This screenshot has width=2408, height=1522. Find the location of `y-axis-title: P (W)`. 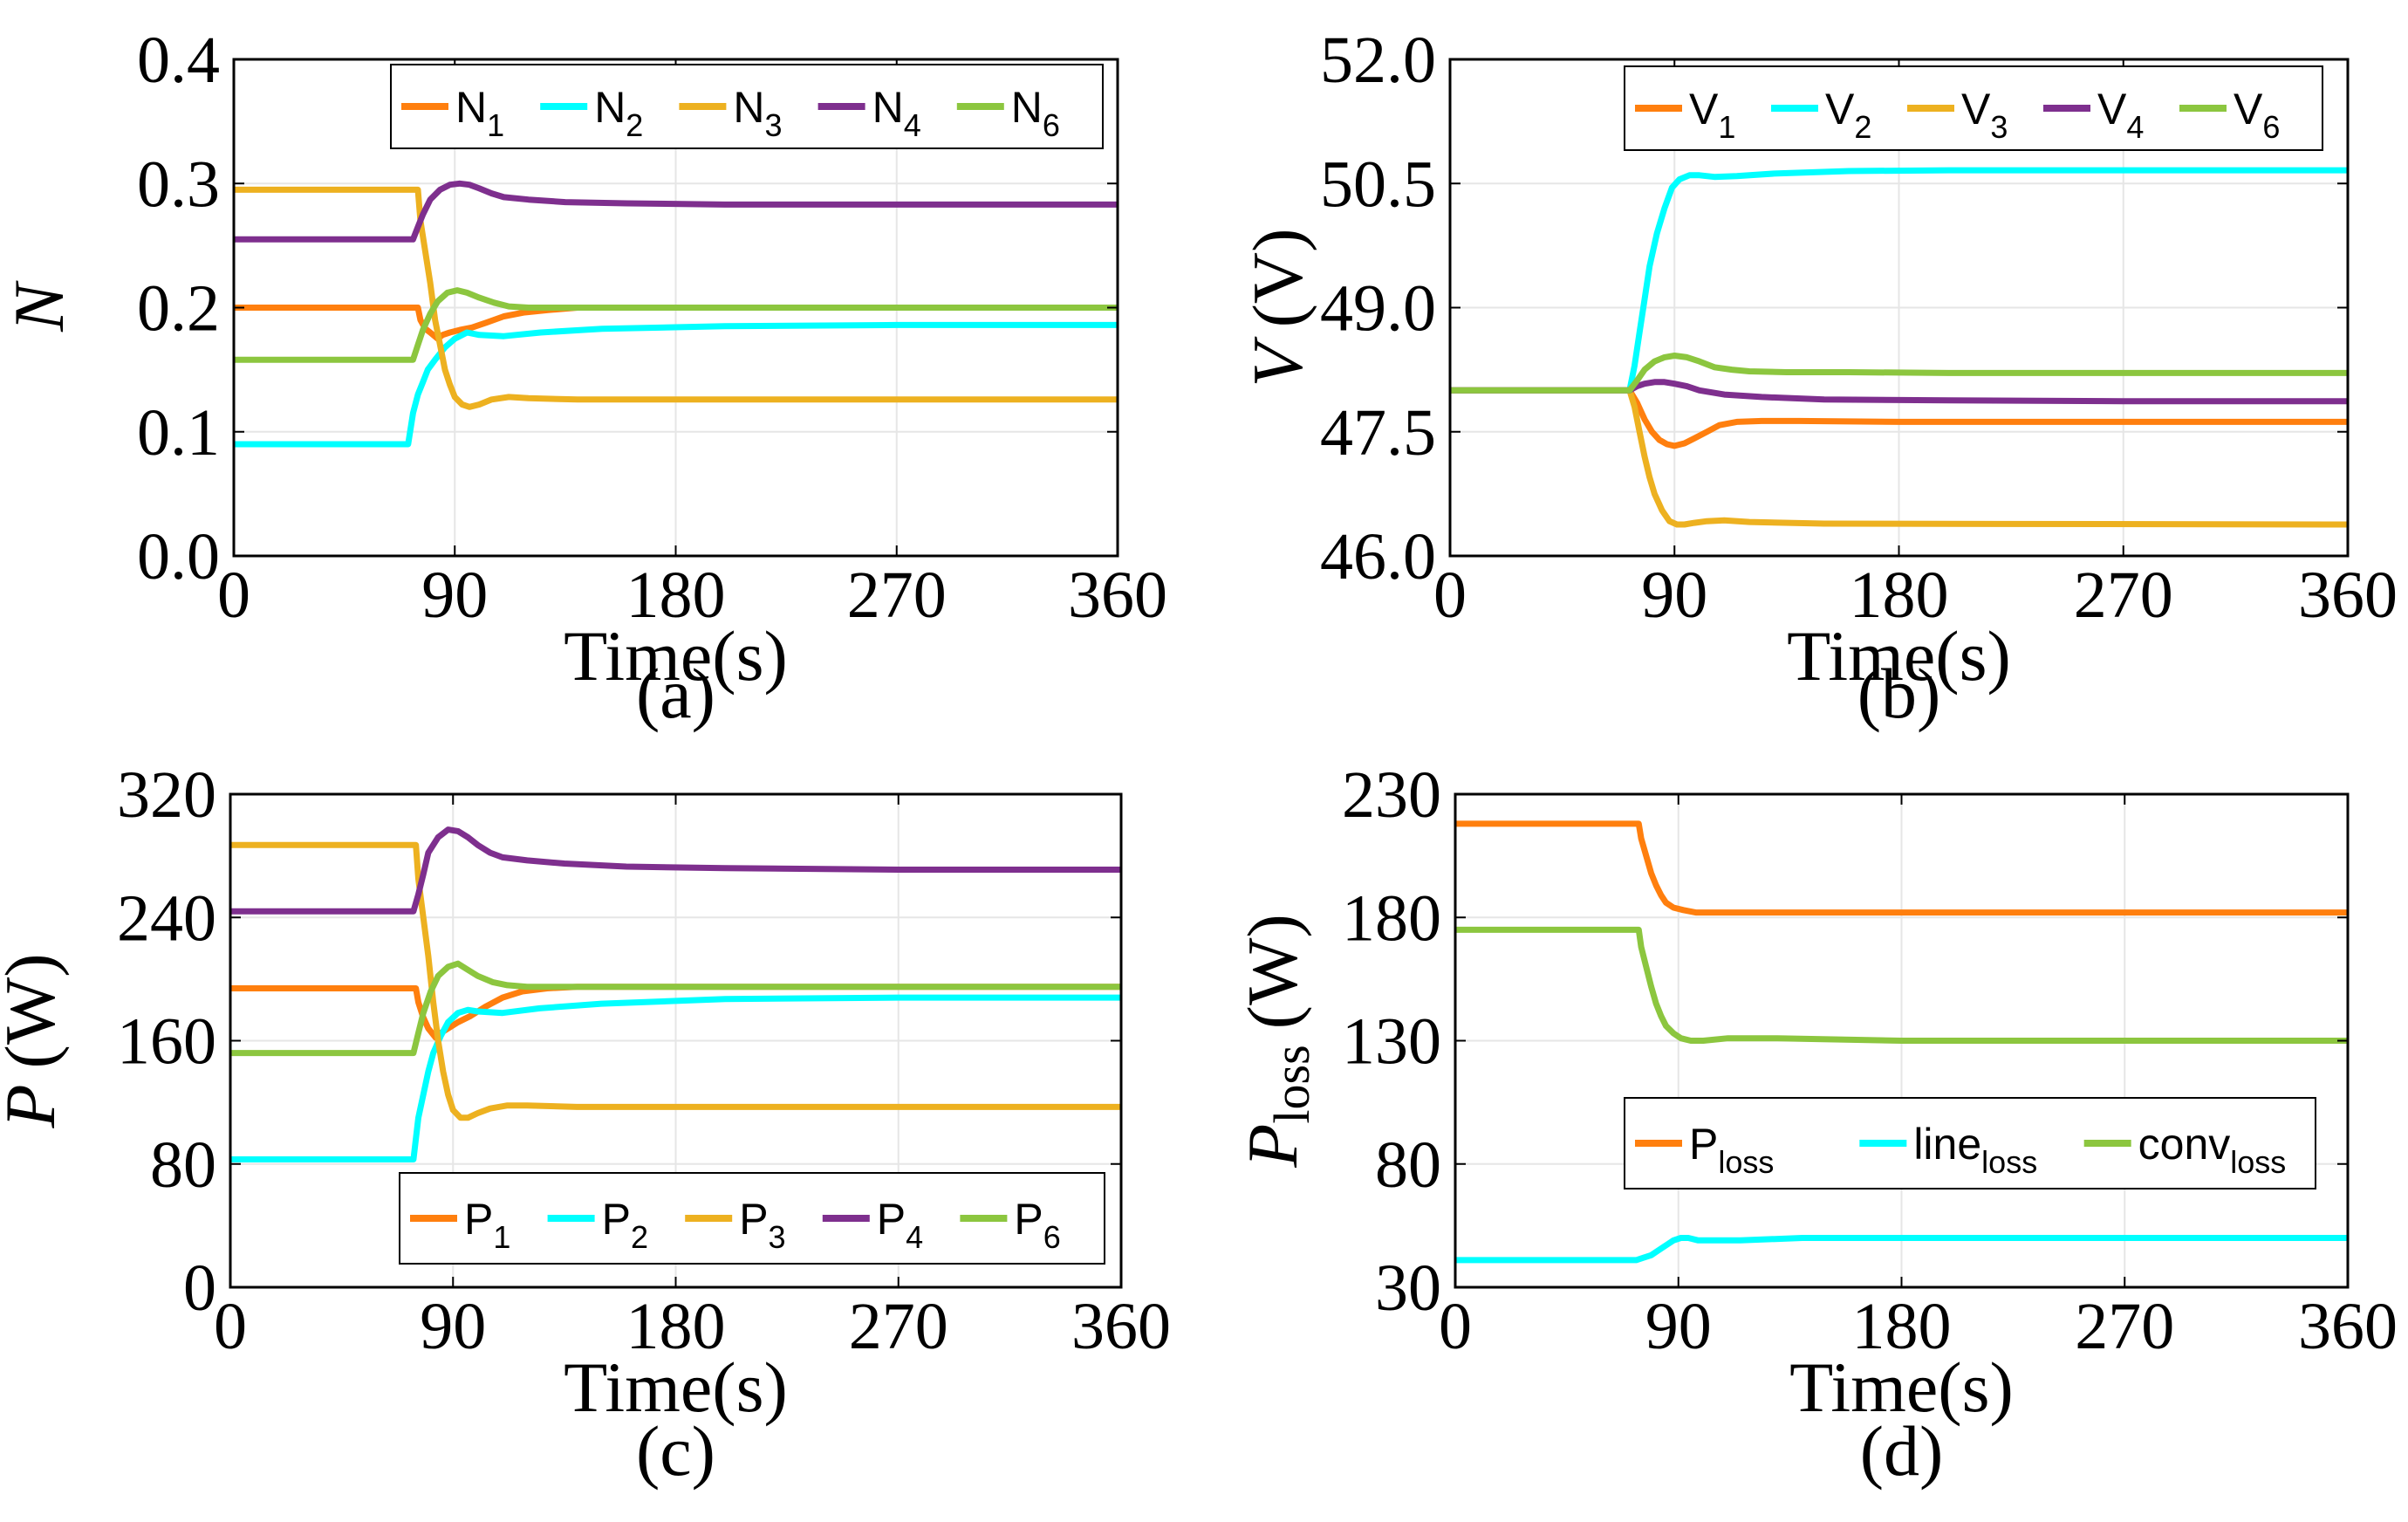

y-axis-title: P (W) is located at coordinates (35, 1040).